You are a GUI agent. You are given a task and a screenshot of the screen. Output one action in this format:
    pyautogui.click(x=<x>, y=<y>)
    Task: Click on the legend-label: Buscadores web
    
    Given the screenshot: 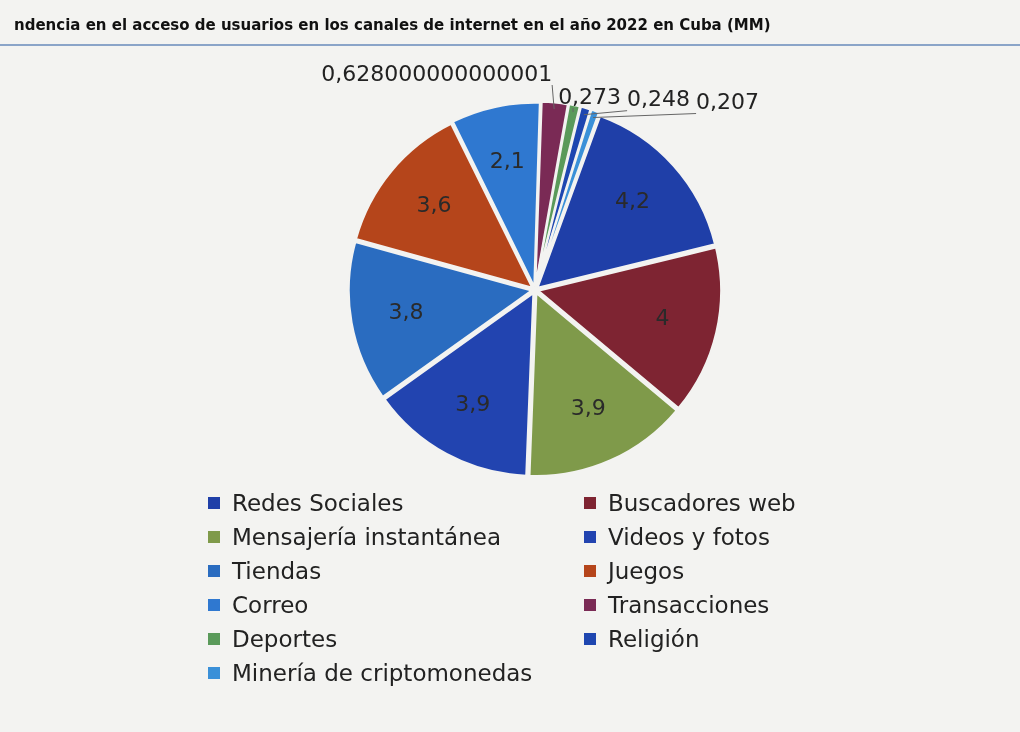 What is the action you would take?
    pyautogui.click(x=702, y=503)
    